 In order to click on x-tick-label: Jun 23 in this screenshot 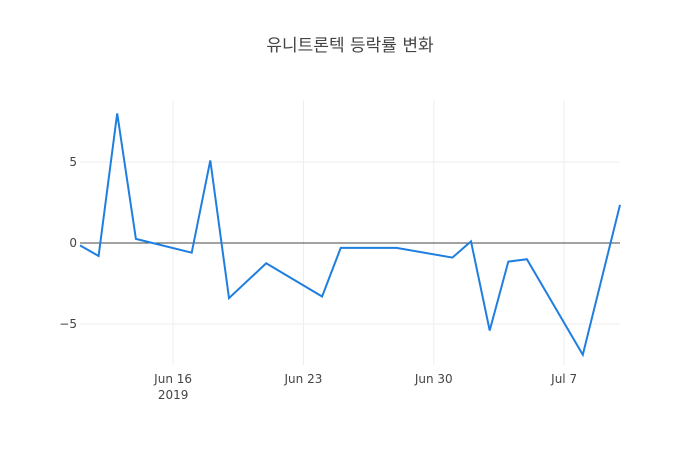, I will do `click(303, 379)`.